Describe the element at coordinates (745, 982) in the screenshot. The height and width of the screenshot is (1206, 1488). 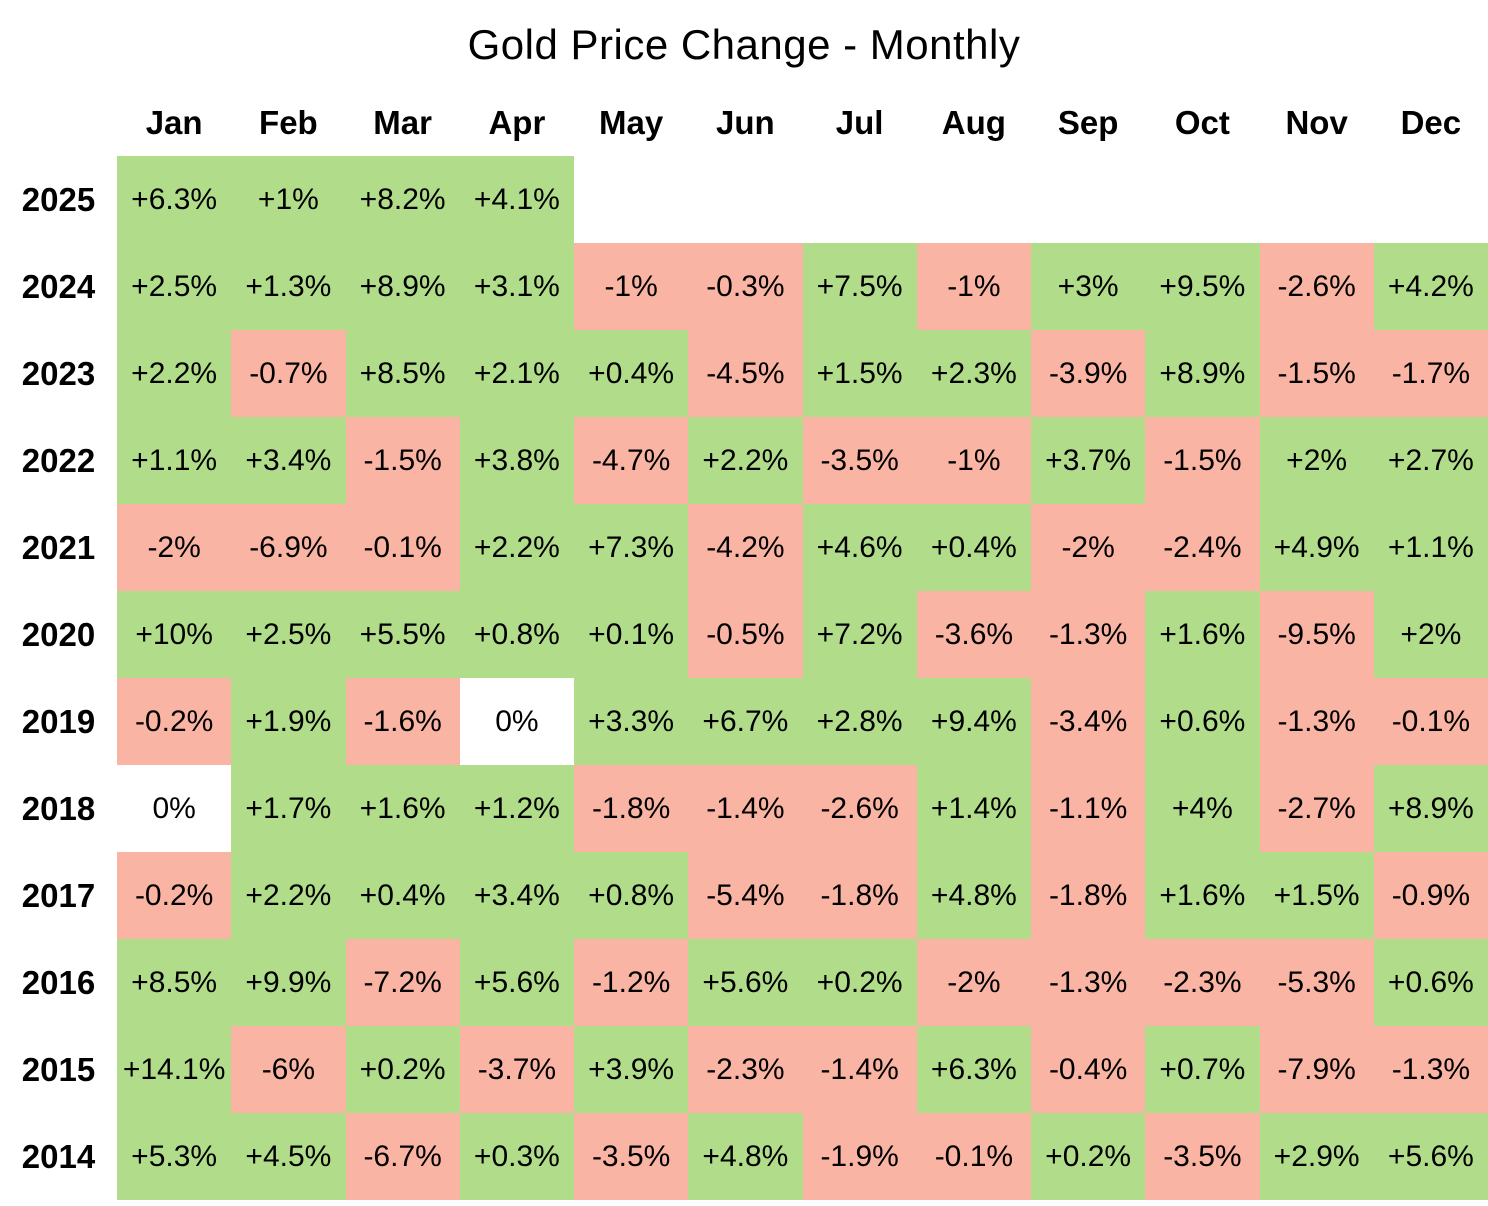
I see `heatmap-cell: +5.6%` at that location.